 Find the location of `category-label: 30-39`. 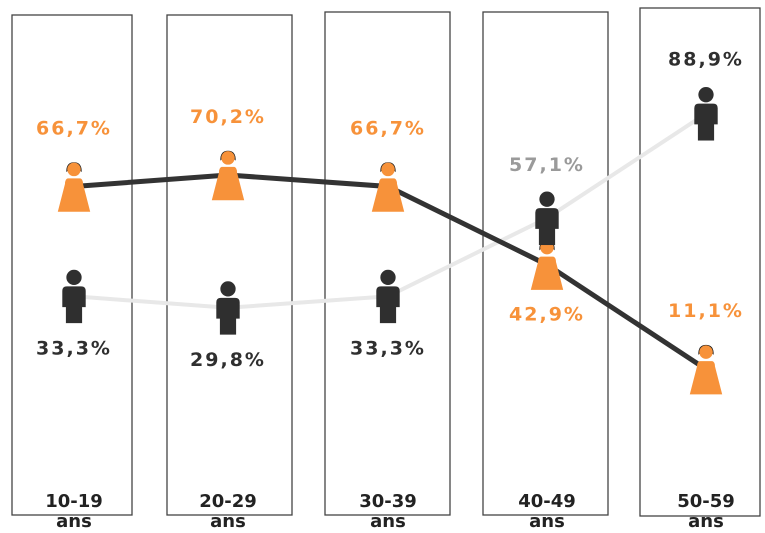

category-label: 30-39 is located at coordinates (388, 501).